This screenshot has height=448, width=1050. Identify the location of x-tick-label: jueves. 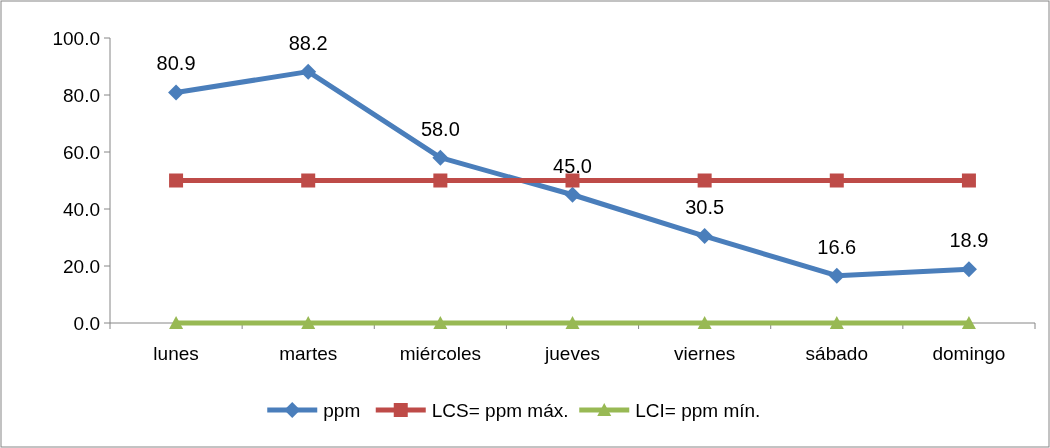
(572, 353).